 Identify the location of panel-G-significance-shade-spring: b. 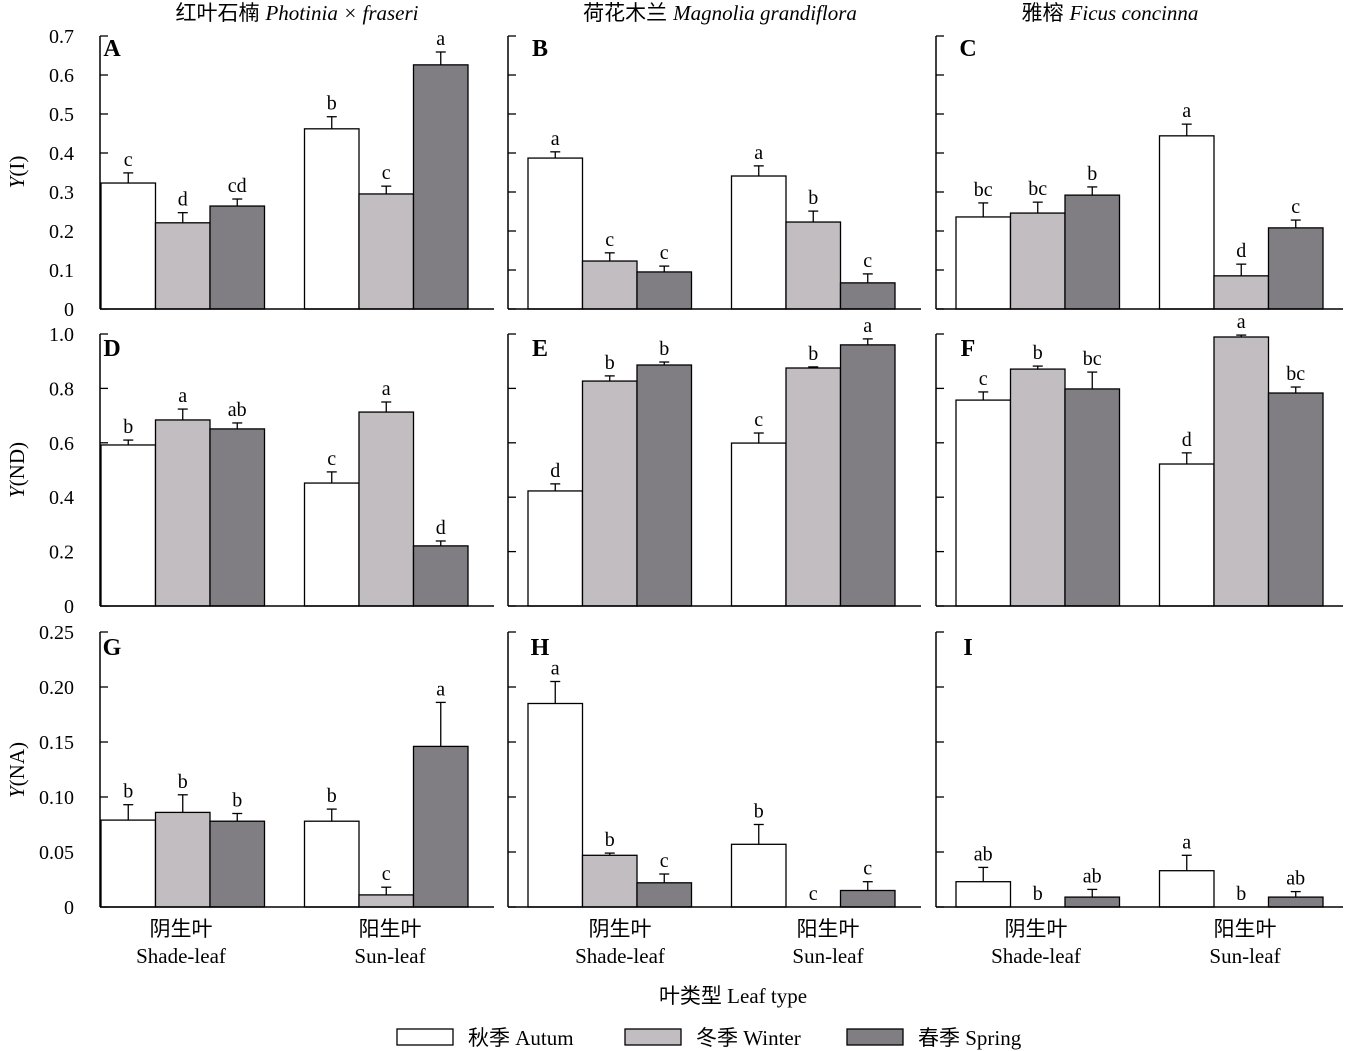
(237, 801).